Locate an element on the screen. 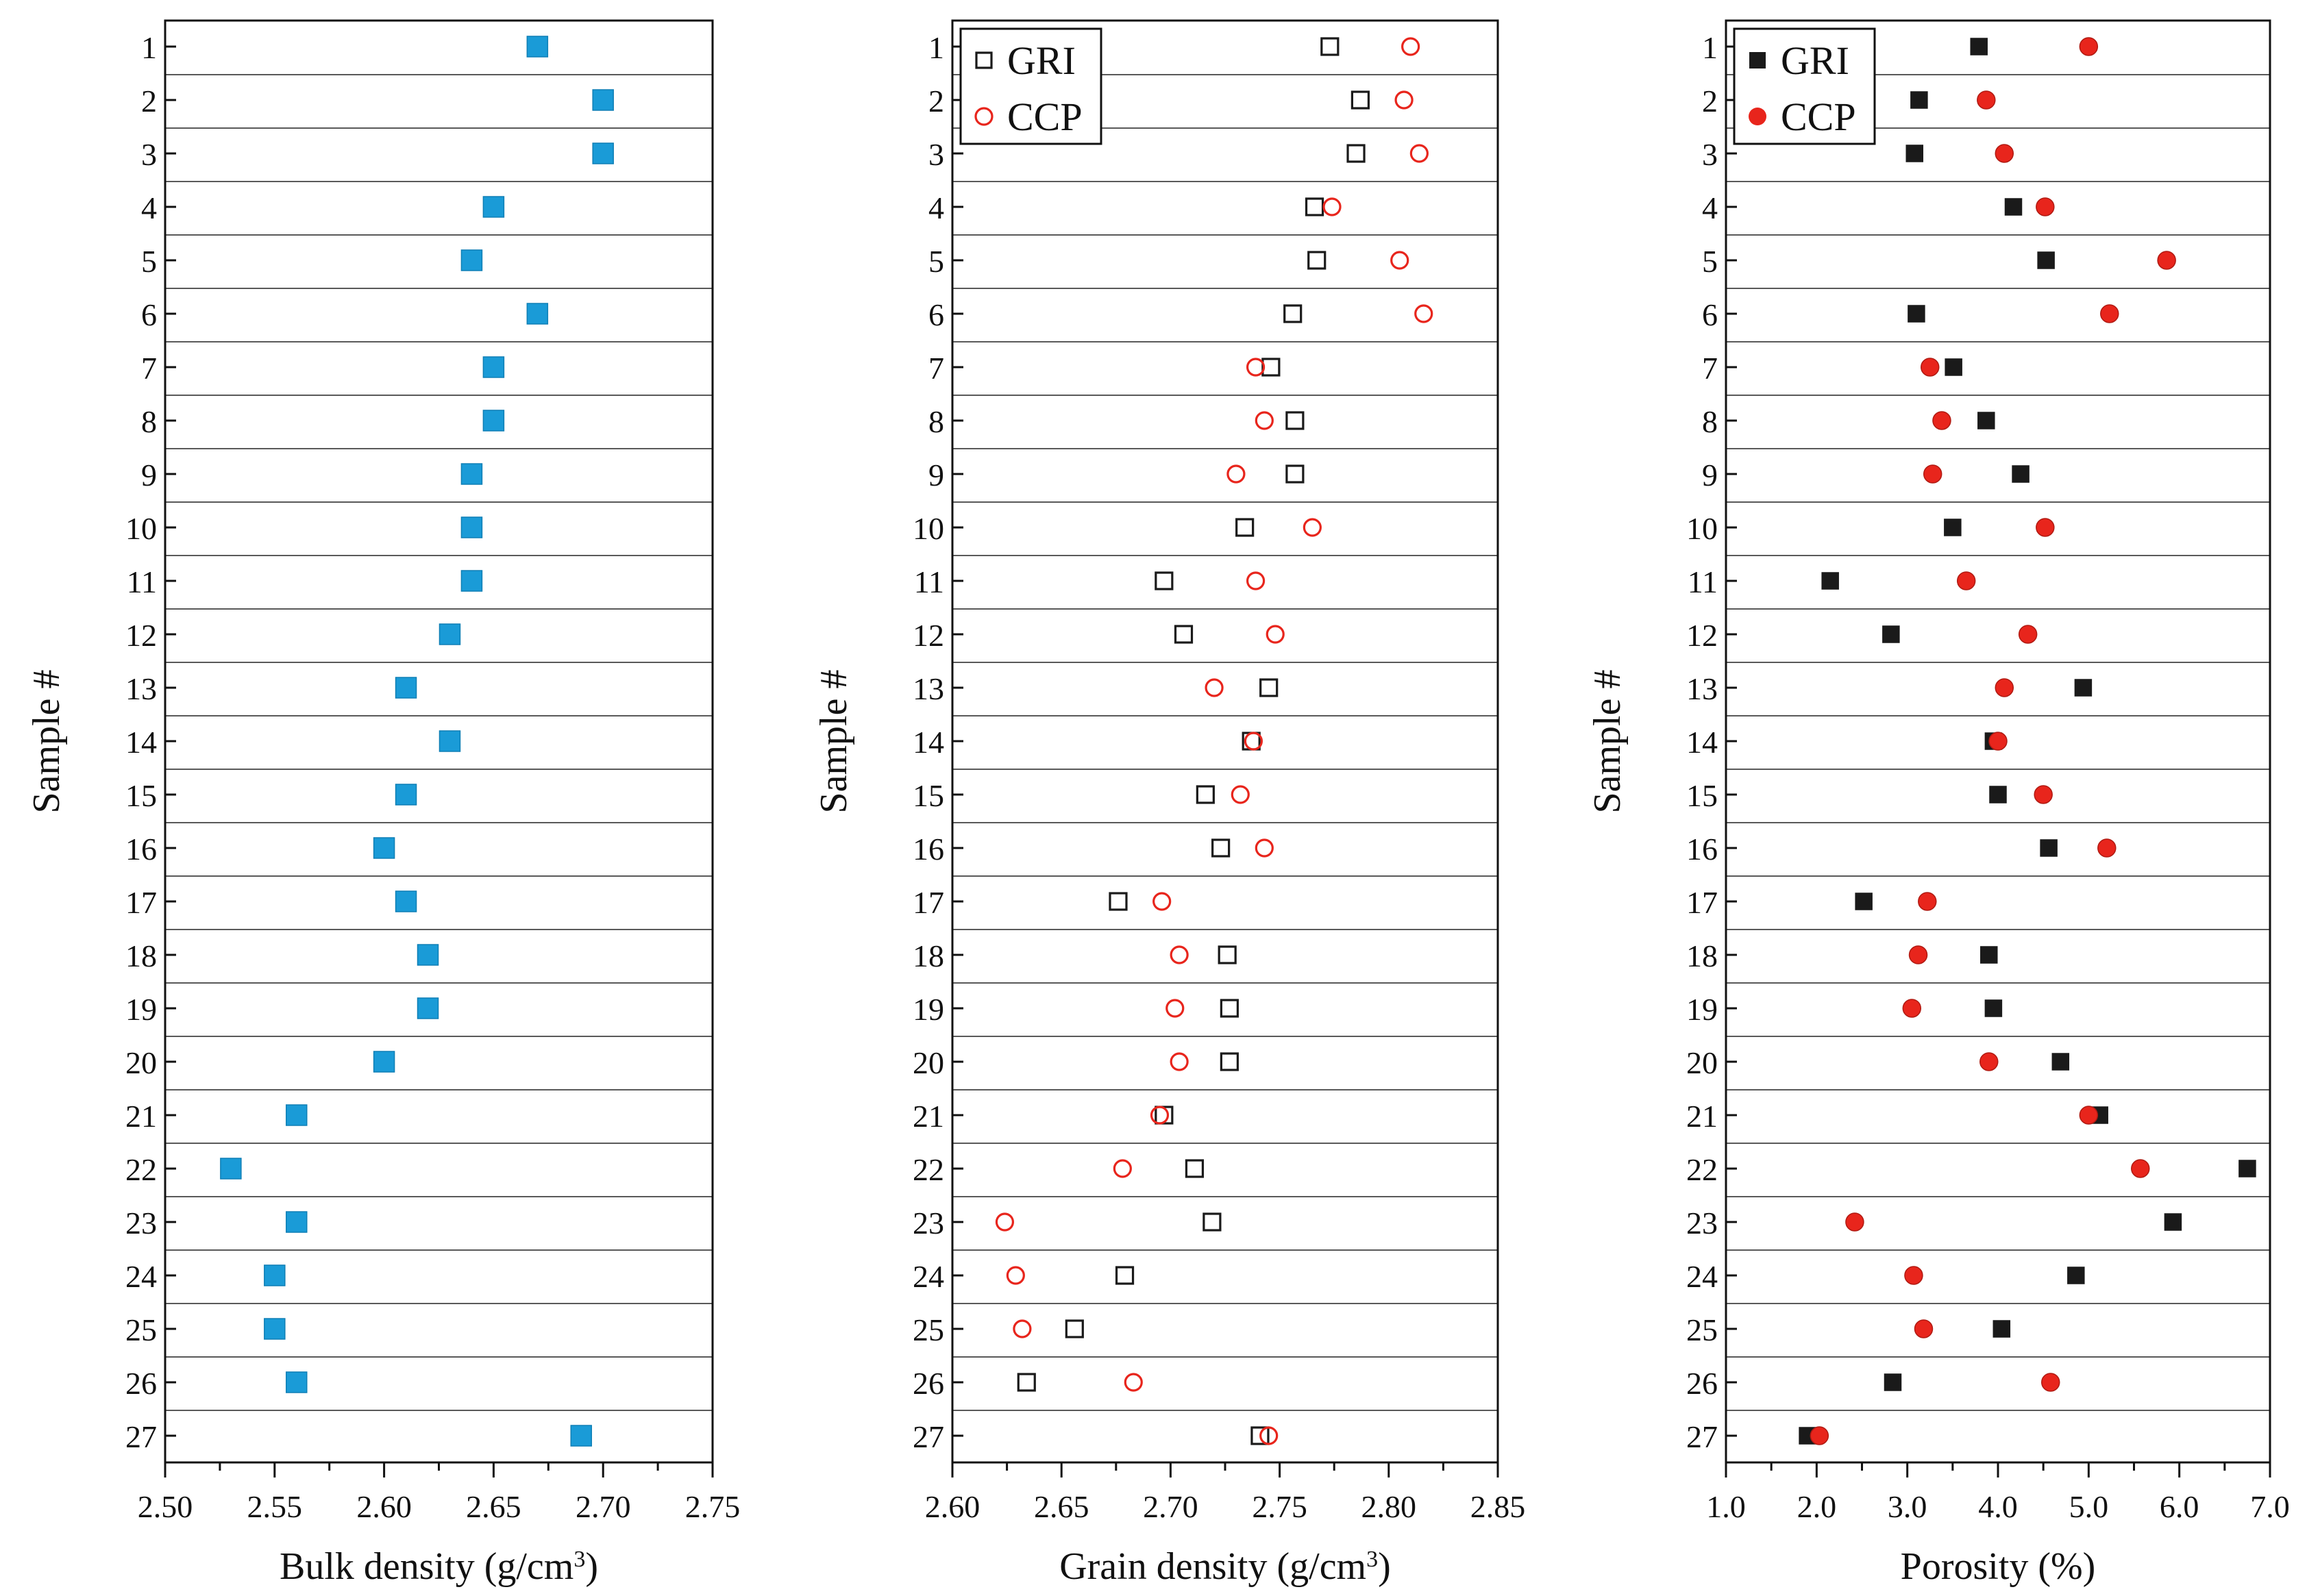  x-tick-label: 5.0 is located at coordinates (2089, 1506).